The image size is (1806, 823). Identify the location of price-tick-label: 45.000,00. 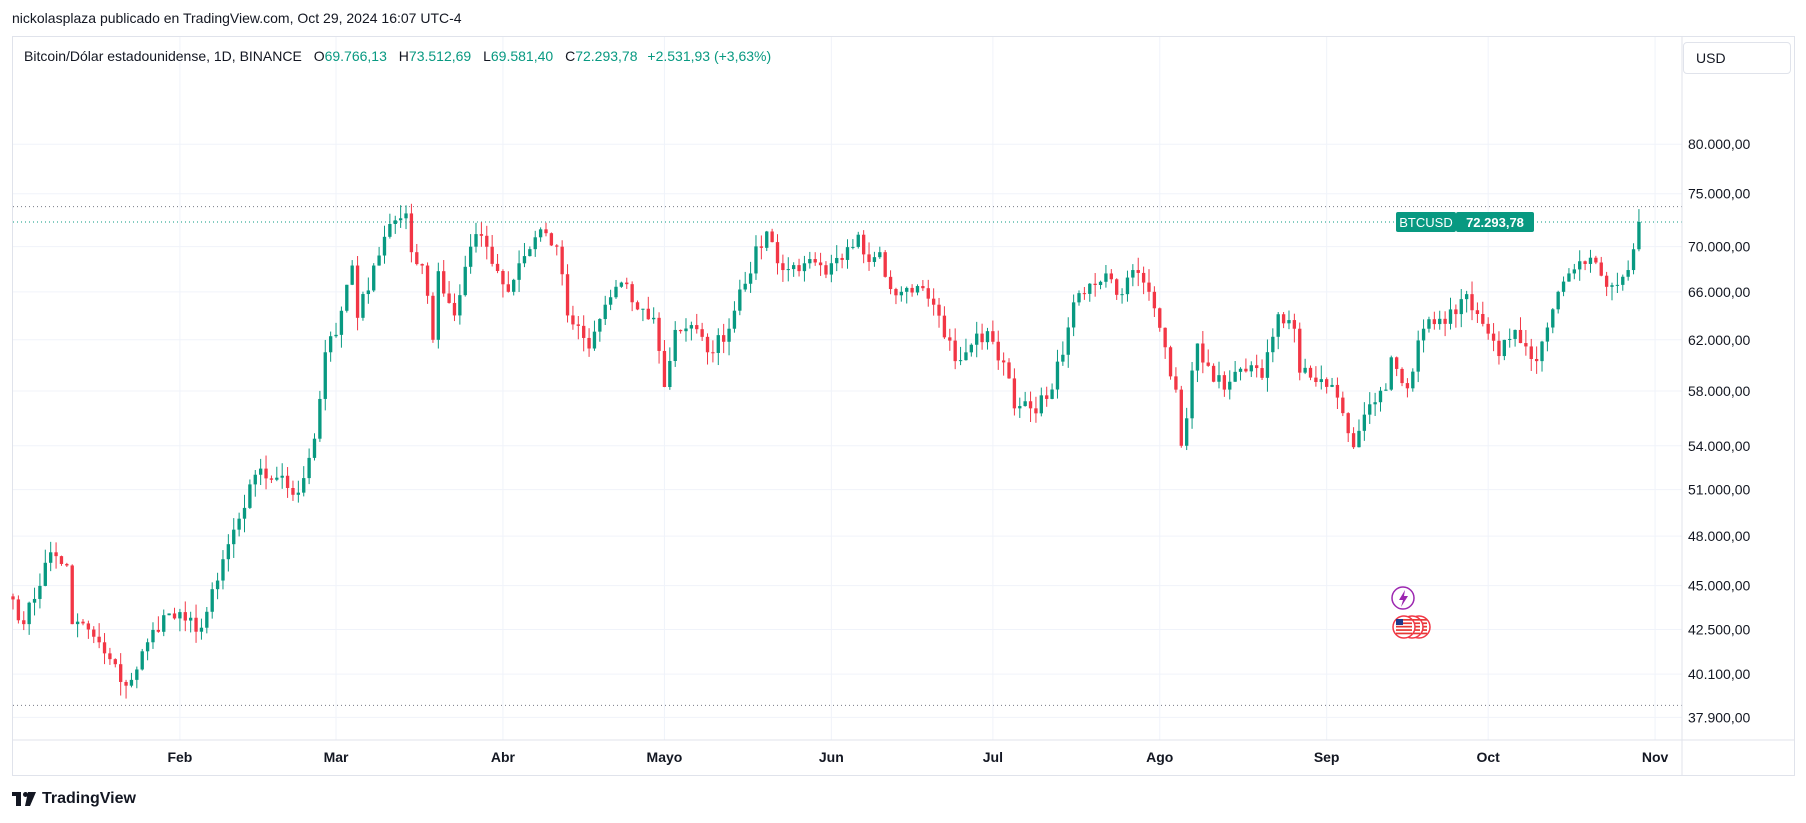
(1719, 586).